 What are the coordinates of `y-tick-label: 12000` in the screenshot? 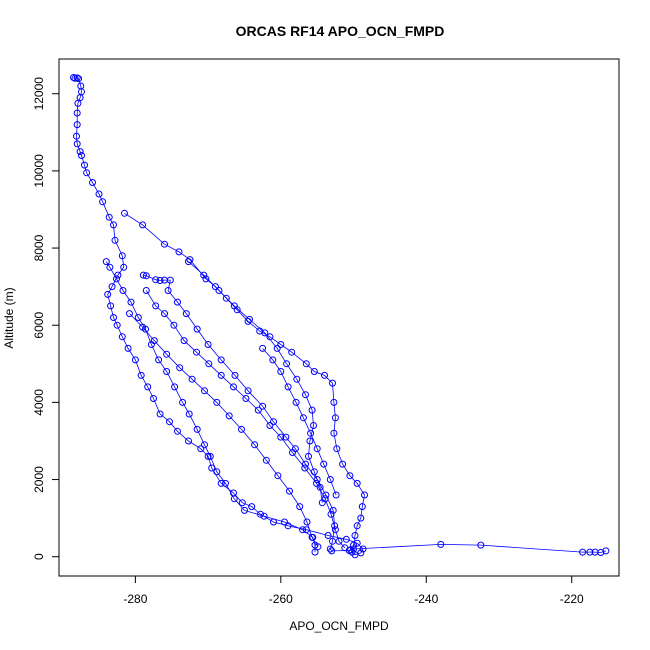 It's located at (39, 94).